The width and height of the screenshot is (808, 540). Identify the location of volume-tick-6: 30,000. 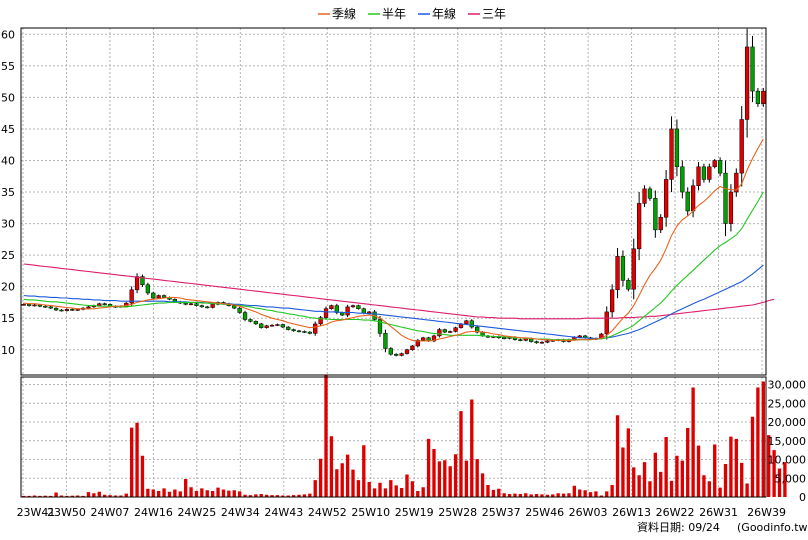
(787, 385).